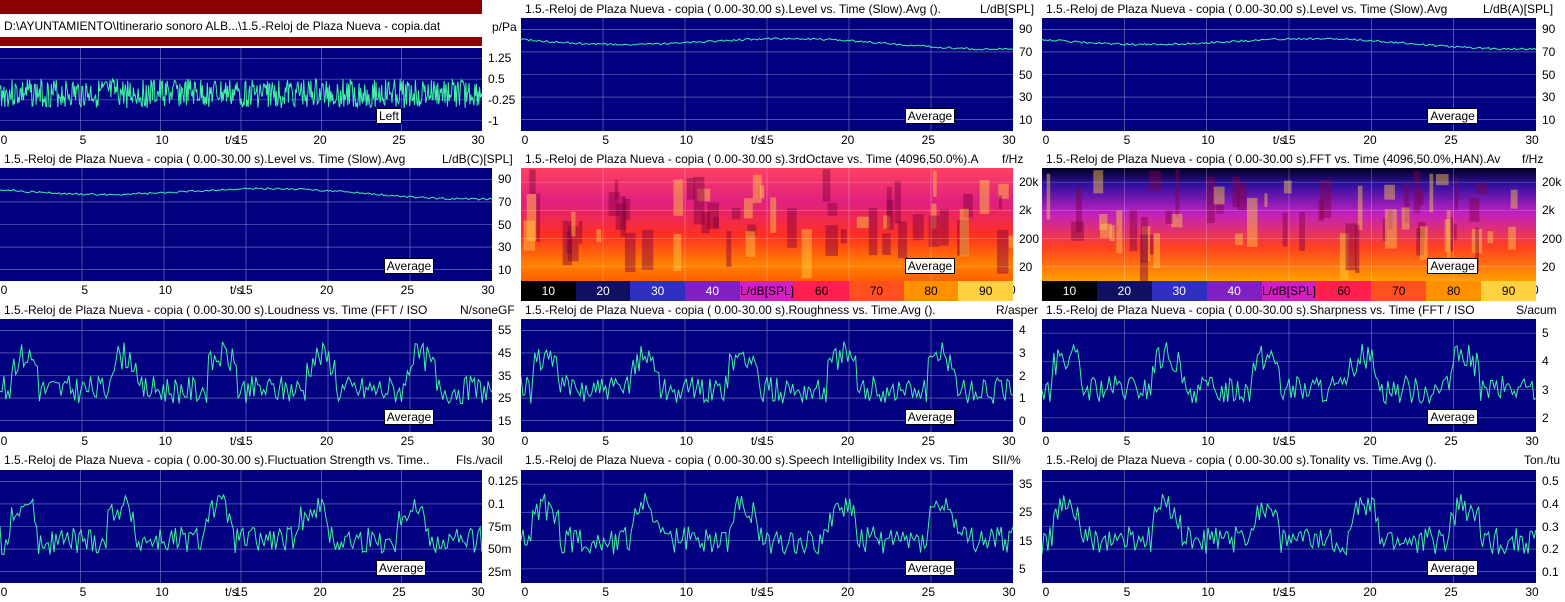 This screenshot has height=602, width=1565. What do you see at coordinates (388, 116) in the screenshot?
I see `average-label: Left` at bounding box center [388, 116].